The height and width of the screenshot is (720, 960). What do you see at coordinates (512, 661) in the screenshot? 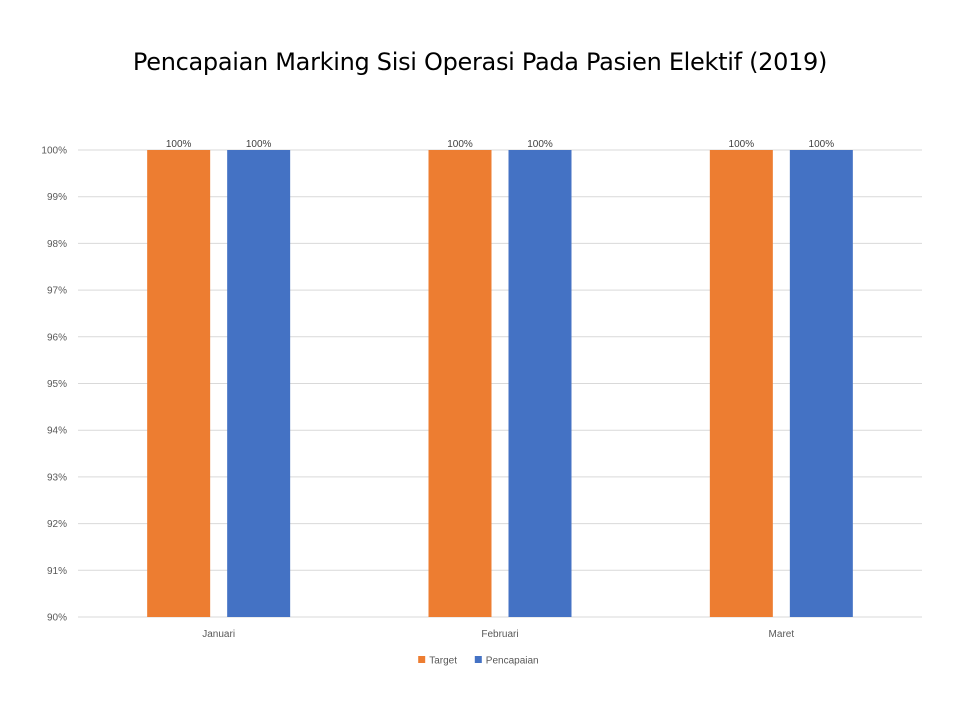
I see `legend-label: Pencapaian` at bounding box center [512, 661].